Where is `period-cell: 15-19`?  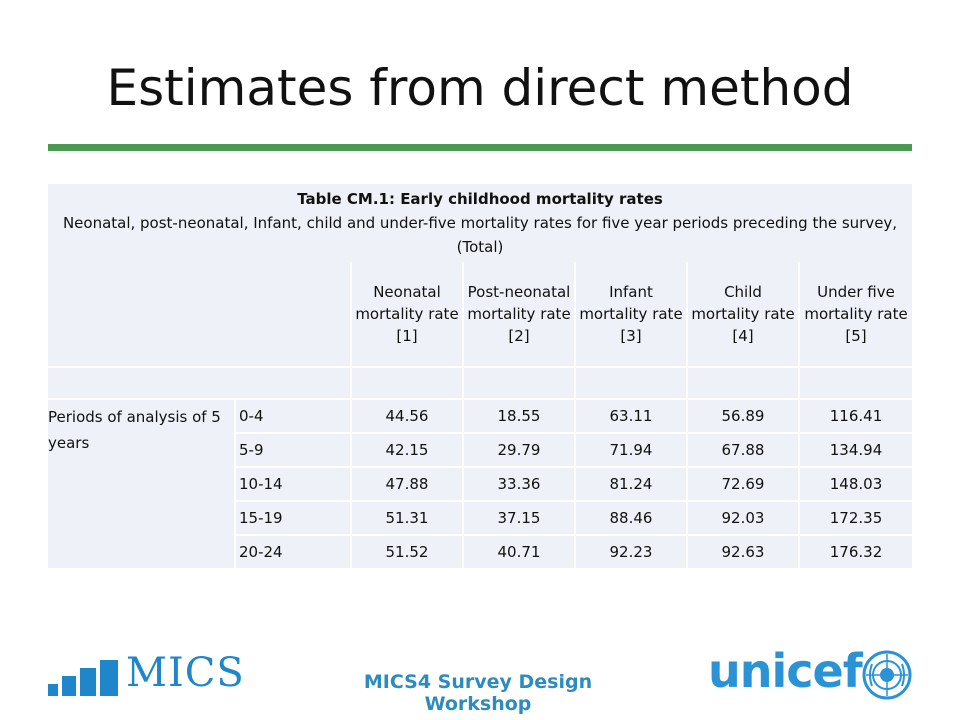 period-cell: 15-19 is located at coordinates (292, 517).